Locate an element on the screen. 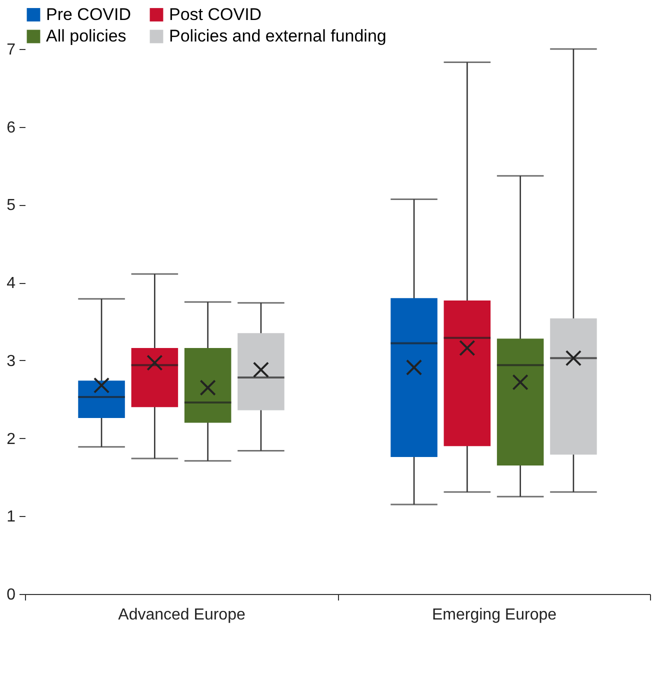 This screenshot has height=675, width=670. legend-label: All policies is located at coordinates (86, 36).